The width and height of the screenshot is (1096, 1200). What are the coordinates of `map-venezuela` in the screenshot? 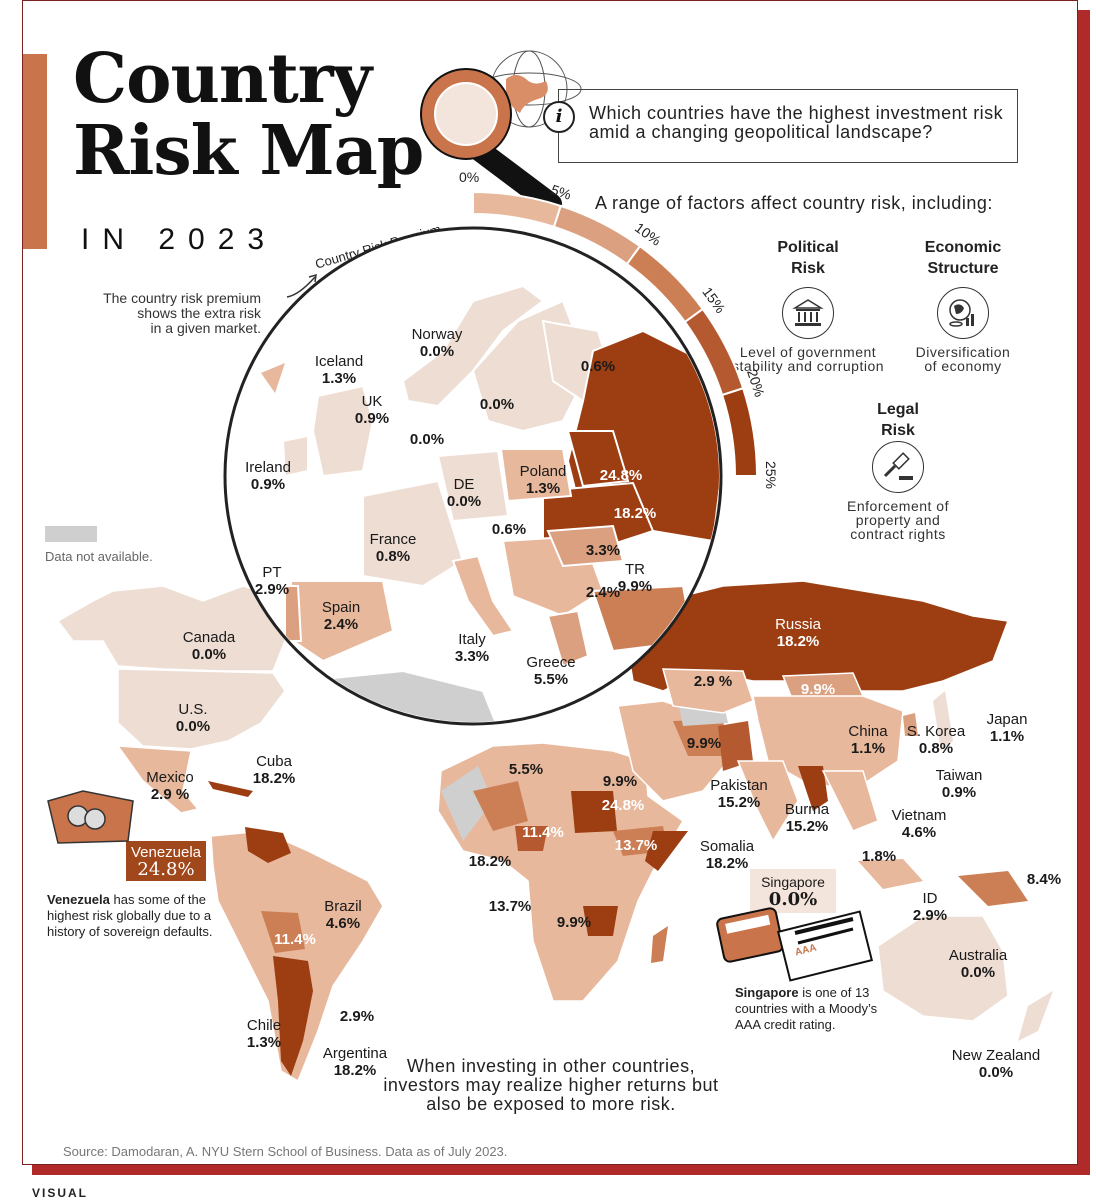 It's located at (268, 845).